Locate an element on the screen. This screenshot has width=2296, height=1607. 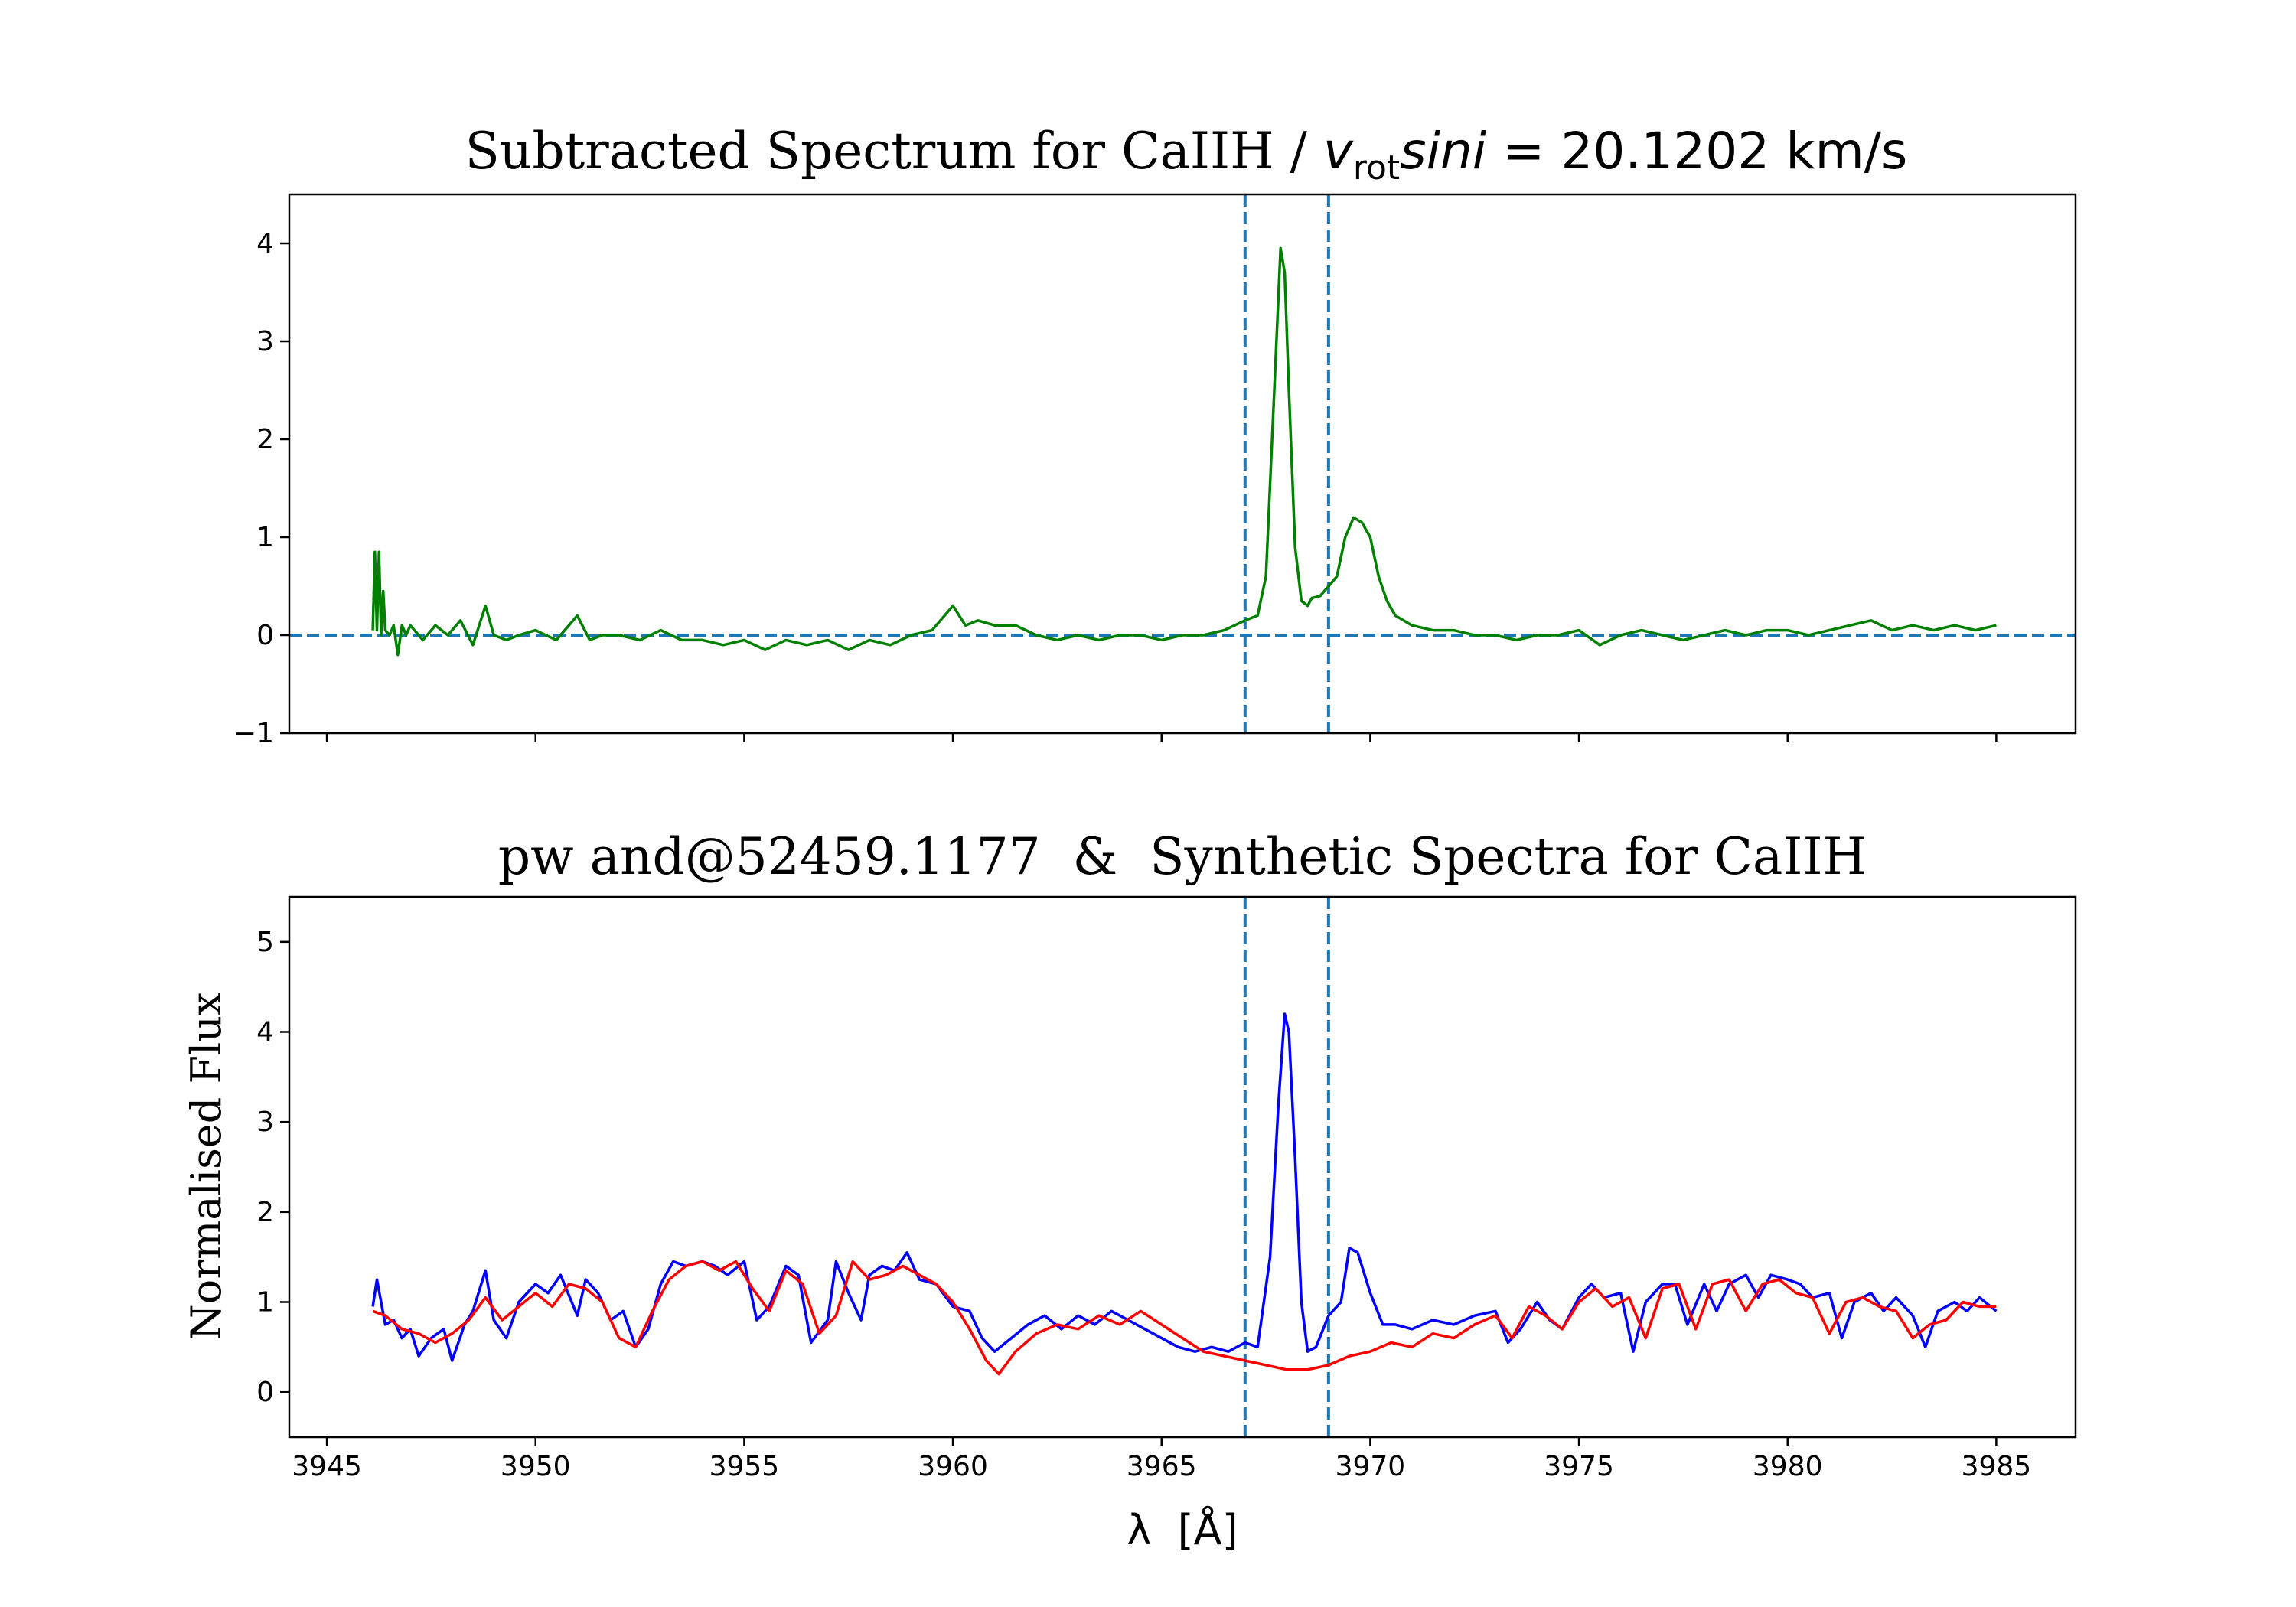
top-ytick-label: 2 is located at coordinates (265, 439).